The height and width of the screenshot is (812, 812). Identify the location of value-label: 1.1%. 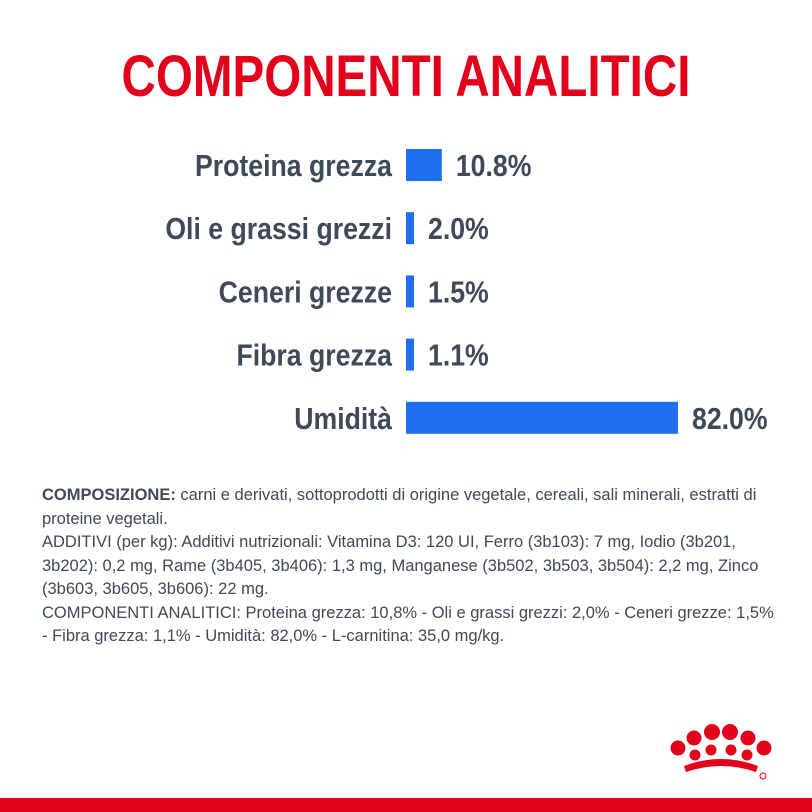
(458, 356).